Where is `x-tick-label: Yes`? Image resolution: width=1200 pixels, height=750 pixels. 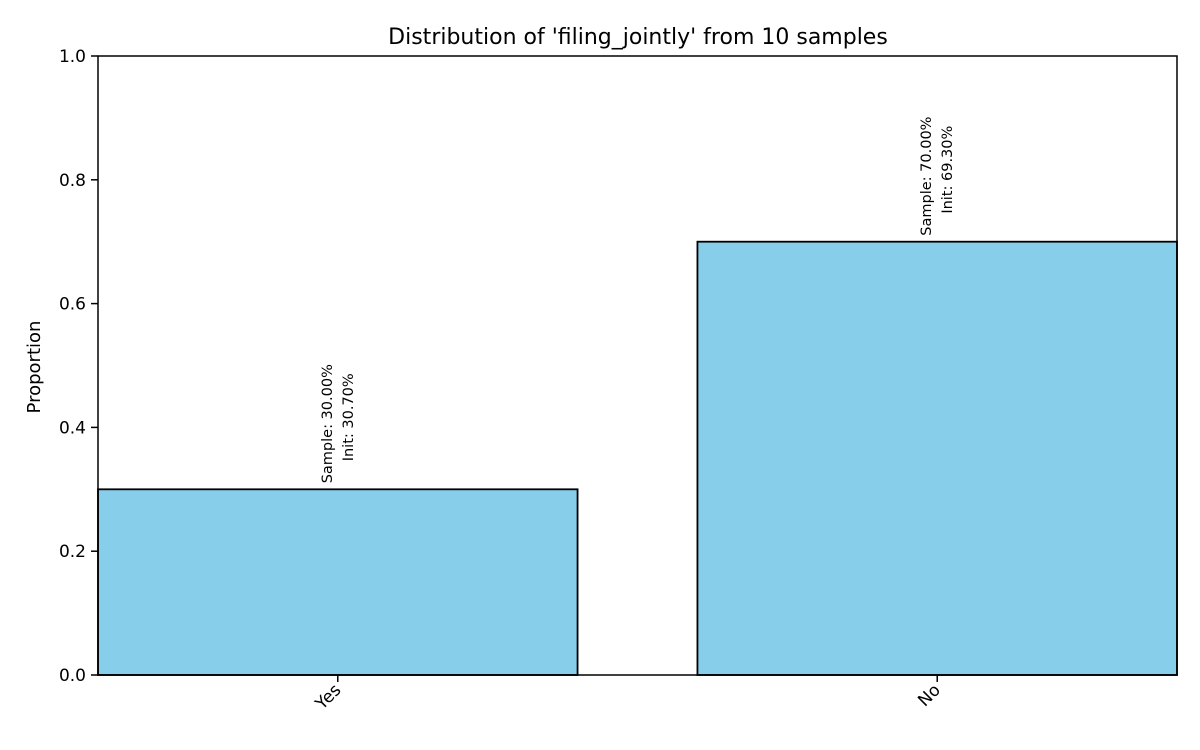
x-tick-label: Yes is located at coordinates (328, 697).